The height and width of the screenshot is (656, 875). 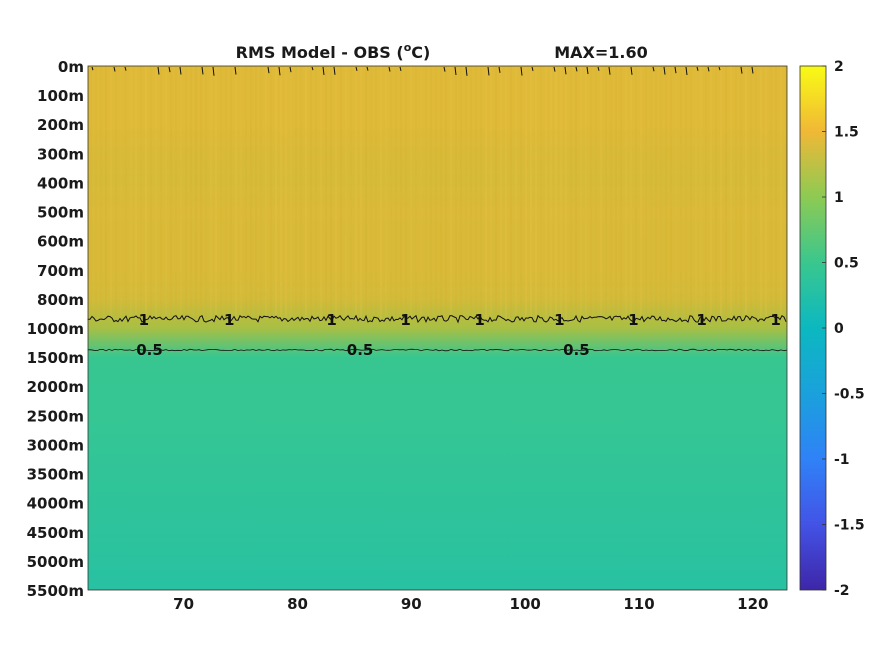 I want to click on x-tick-label: 90, so click(x=411, y=604).